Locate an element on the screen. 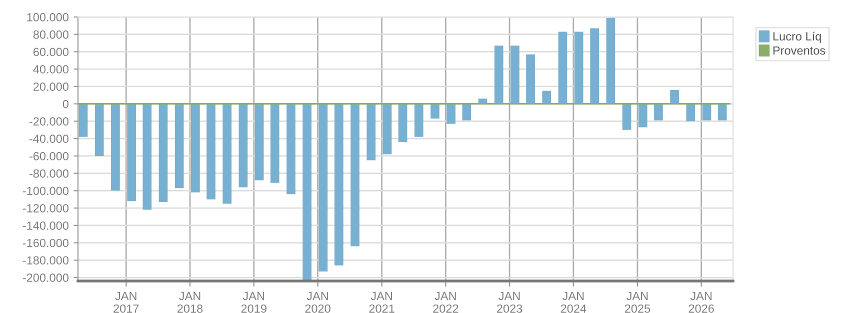 The image size is (851, 313). y-tick-label: 60.000 is located at coordinates (51, 52).